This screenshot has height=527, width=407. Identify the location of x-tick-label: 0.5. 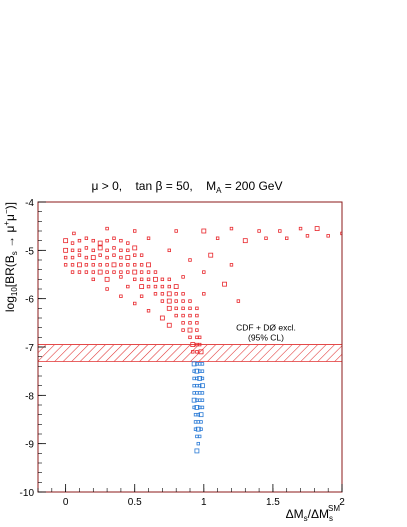
(135, 502).